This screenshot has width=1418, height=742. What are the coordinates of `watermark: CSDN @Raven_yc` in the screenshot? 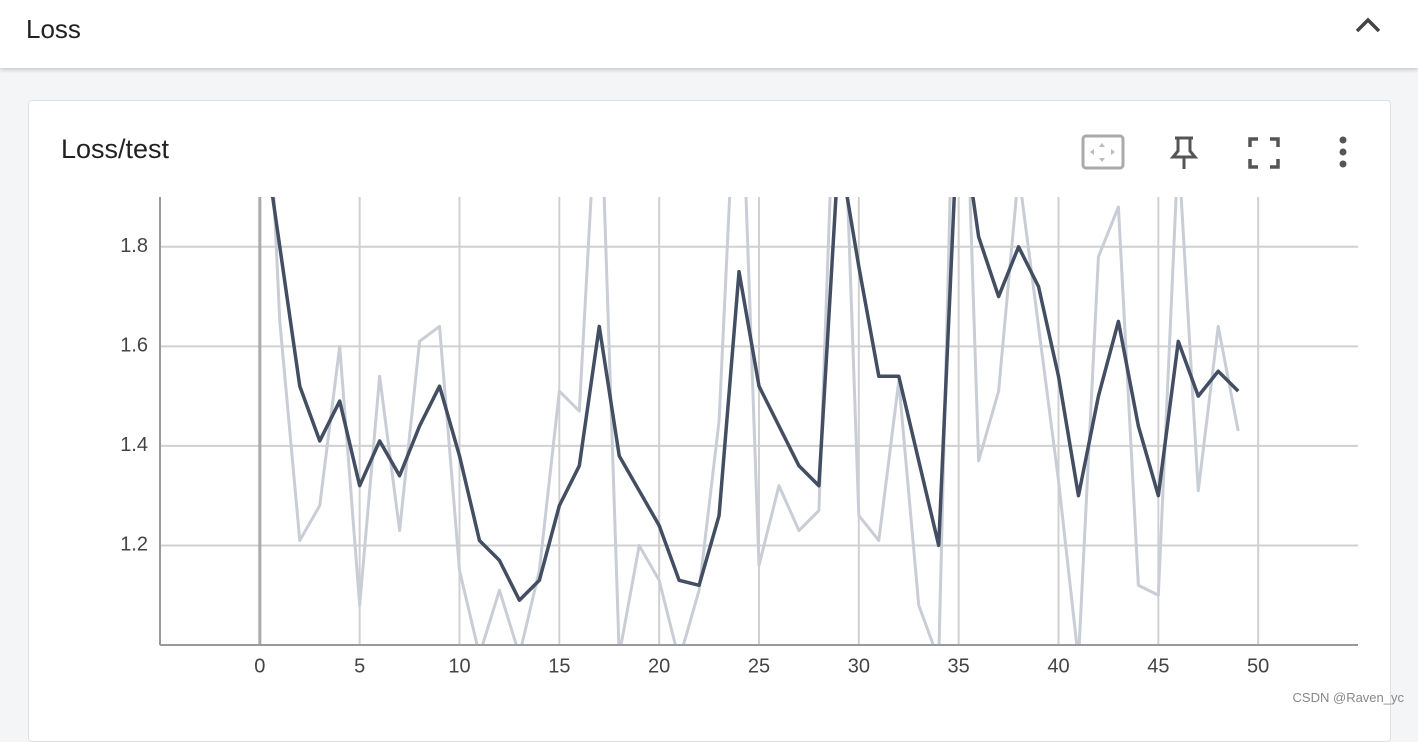 It's located at (1348, 697).